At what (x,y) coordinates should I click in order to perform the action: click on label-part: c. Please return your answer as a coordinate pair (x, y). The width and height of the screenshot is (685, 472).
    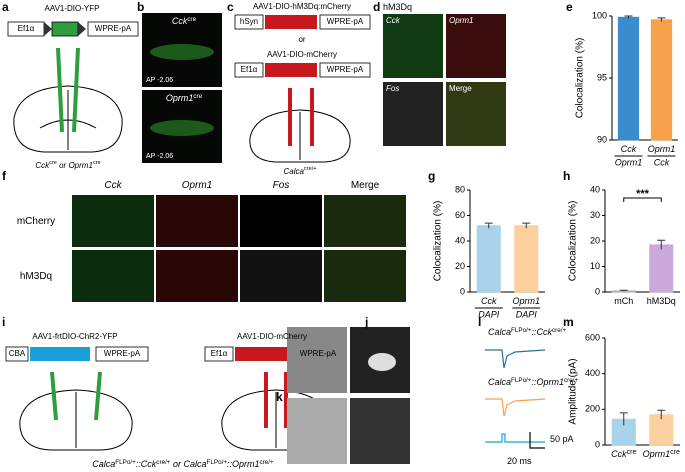
    Looking at the image, I should click on (230, 7).